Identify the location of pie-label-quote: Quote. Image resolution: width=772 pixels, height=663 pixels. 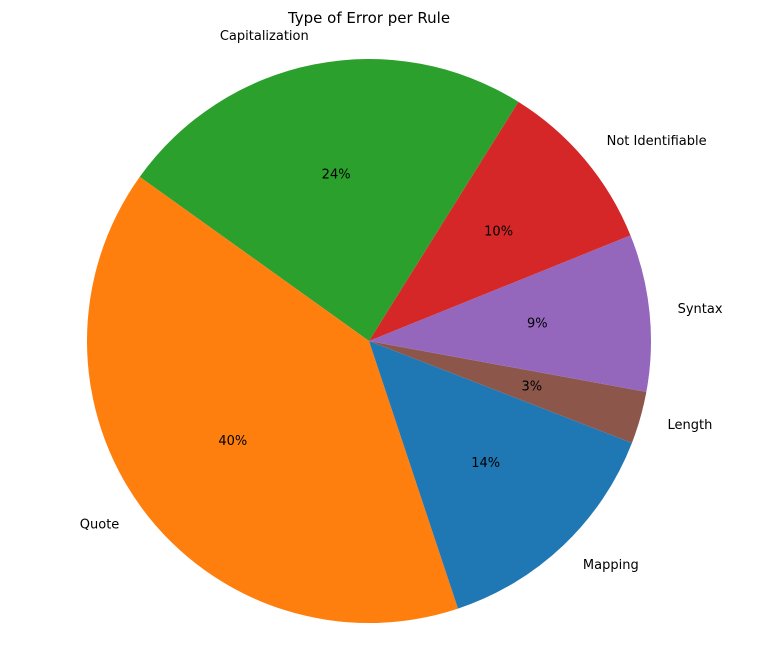
(100, 525).